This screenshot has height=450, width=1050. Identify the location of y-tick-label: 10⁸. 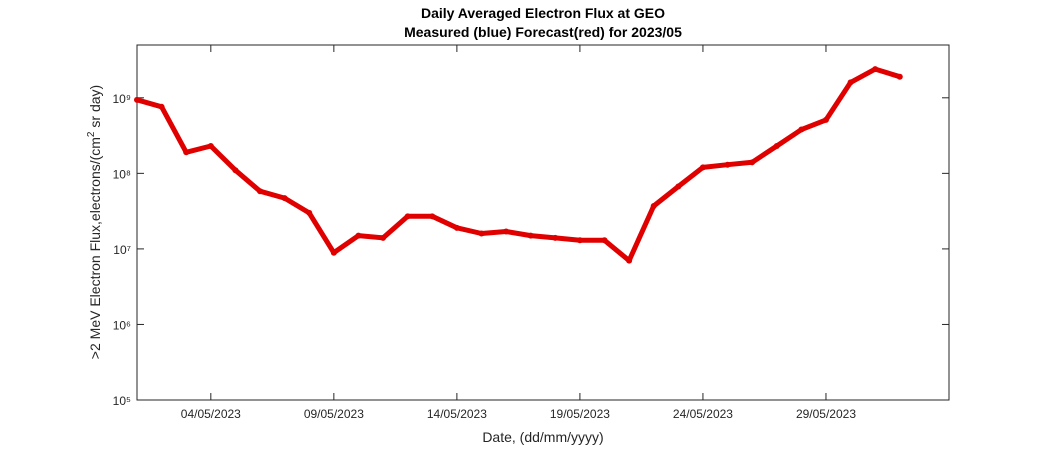
(122, 174).